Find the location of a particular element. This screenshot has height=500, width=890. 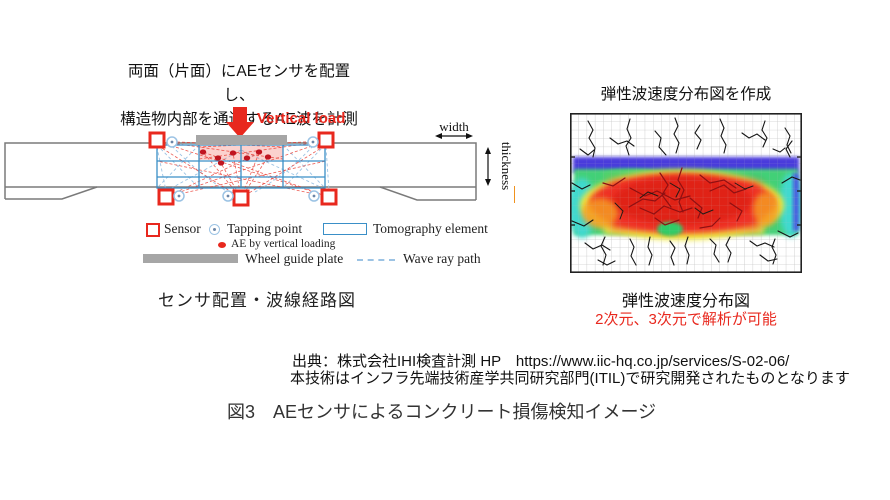

velocity-distribution-map is located at coordinates (686, 193).